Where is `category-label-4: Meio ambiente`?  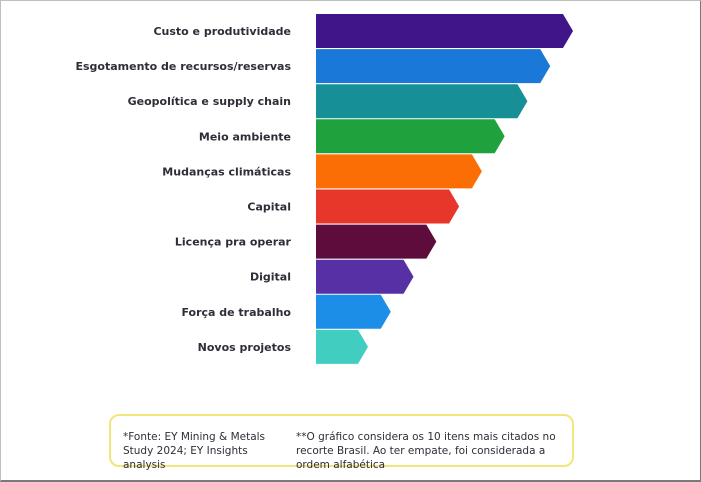 category-label-4: Meio ambiente is located at coordinates (245, 136).